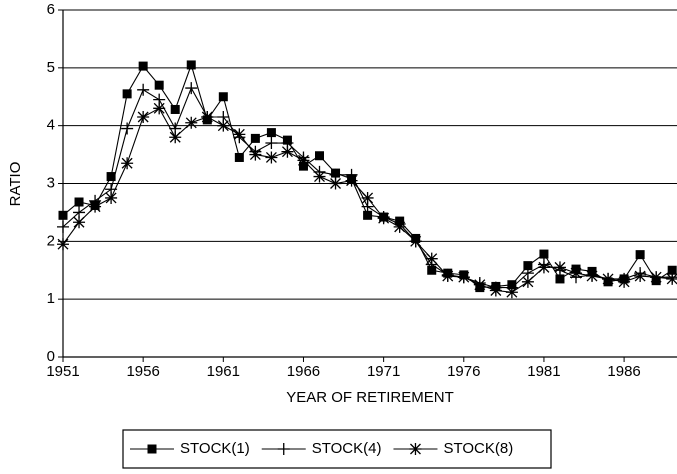  What do you see at coordinates (463, 371) in the screenshot?
I see `x-tick-label: 1976` at bounding box center [463, 371].